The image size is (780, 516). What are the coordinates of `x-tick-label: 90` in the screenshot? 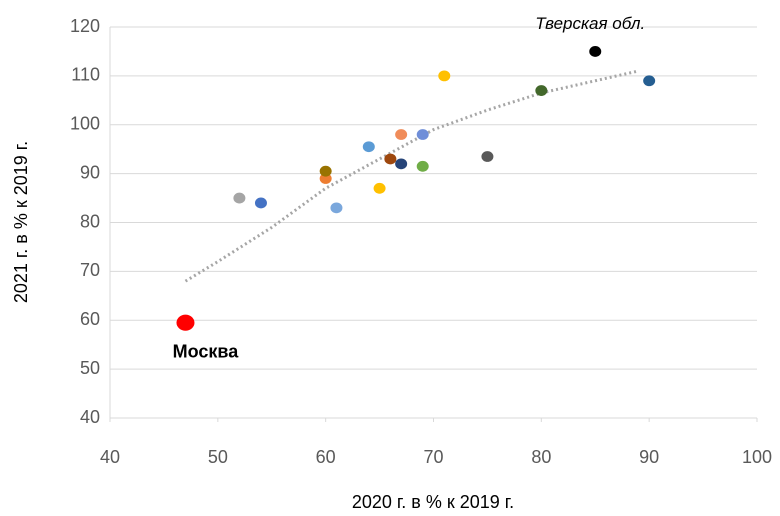 It's located at (649, 457).